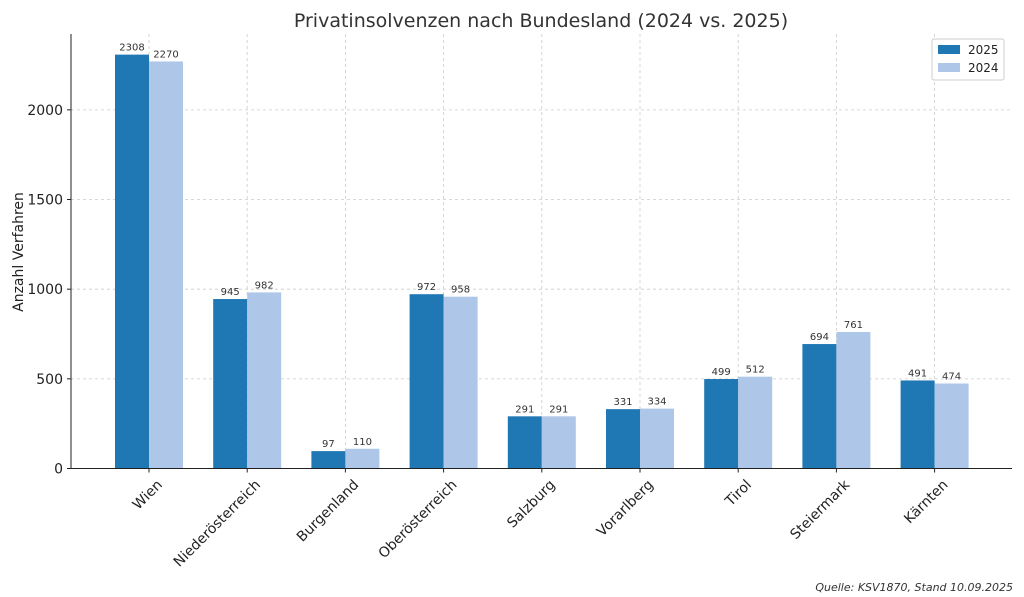 This screenshot has width=1024, height=597. Describe the element at coordinates (328, 444) in the screenshot. I see `data-label: 97` at that location.